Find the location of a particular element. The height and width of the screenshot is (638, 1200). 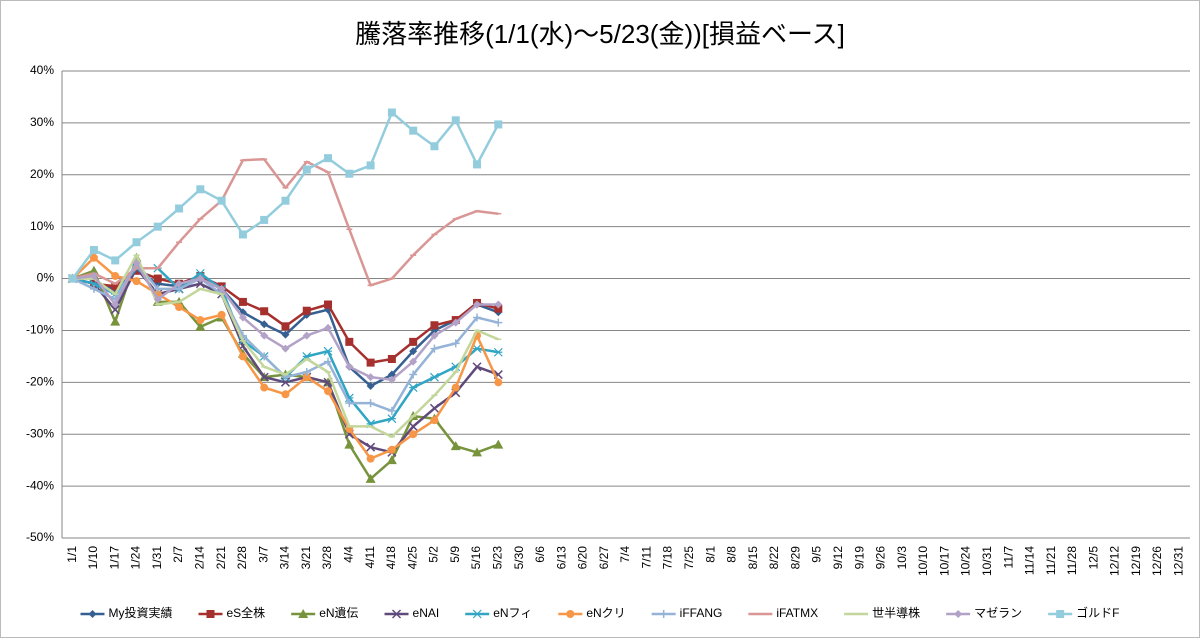

y-tick-label: 30% is located at coordinates (42, 122).